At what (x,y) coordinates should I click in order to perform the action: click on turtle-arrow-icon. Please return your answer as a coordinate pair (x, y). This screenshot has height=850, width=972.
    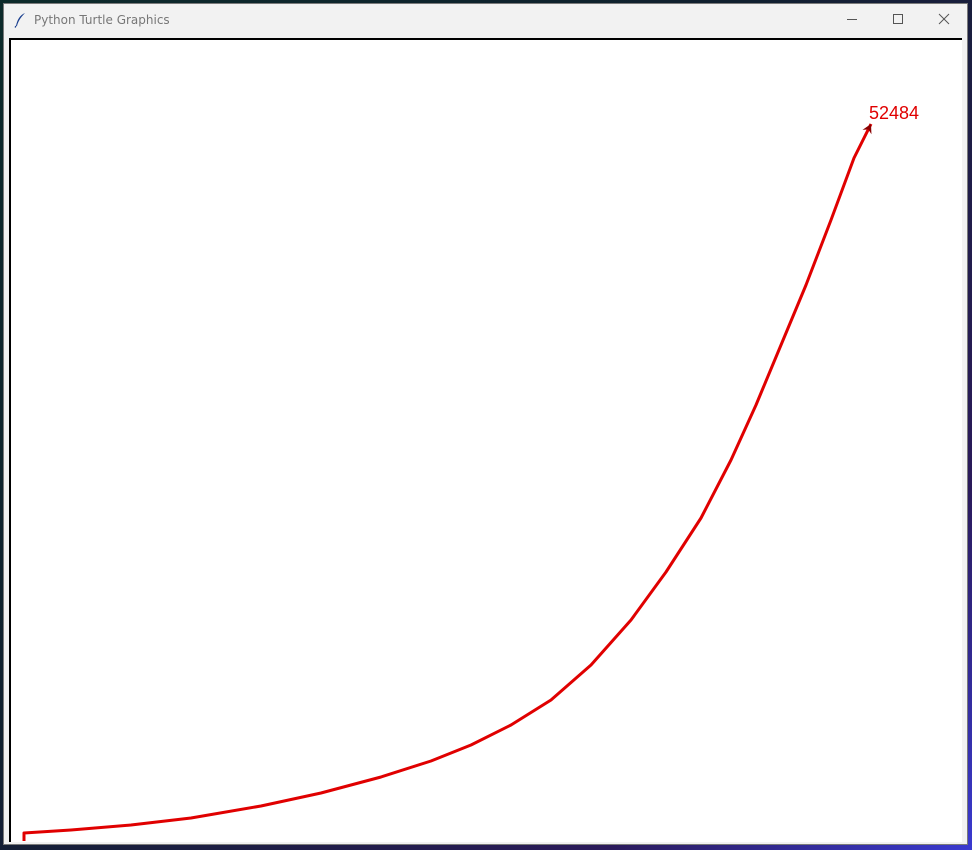
    Looking at the image, I should click on (867, 129).